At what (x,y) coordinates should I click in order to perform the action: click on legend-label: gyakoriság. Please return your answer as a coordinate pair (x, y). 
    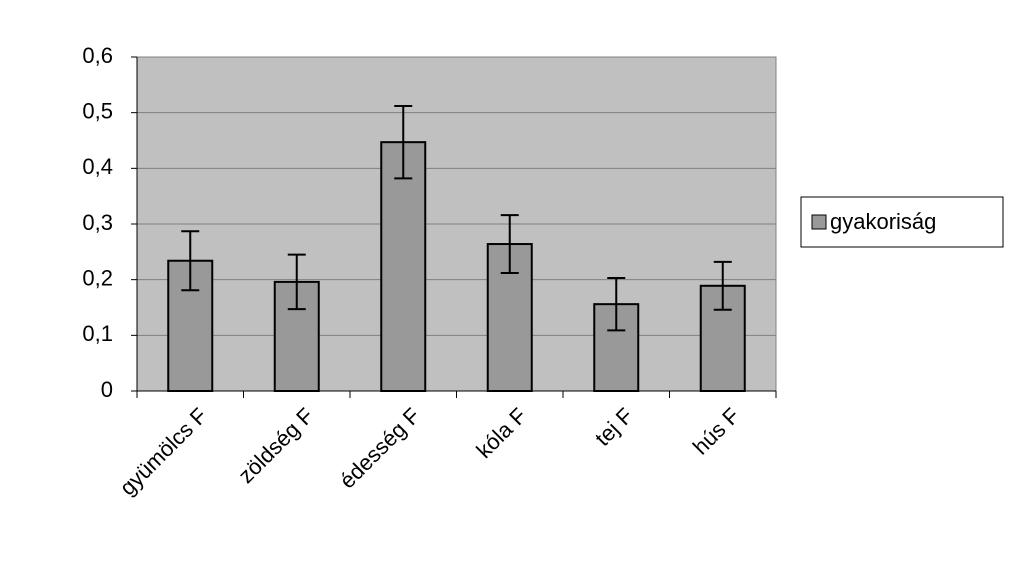
    Looking at the image, I should click on (883, 221).